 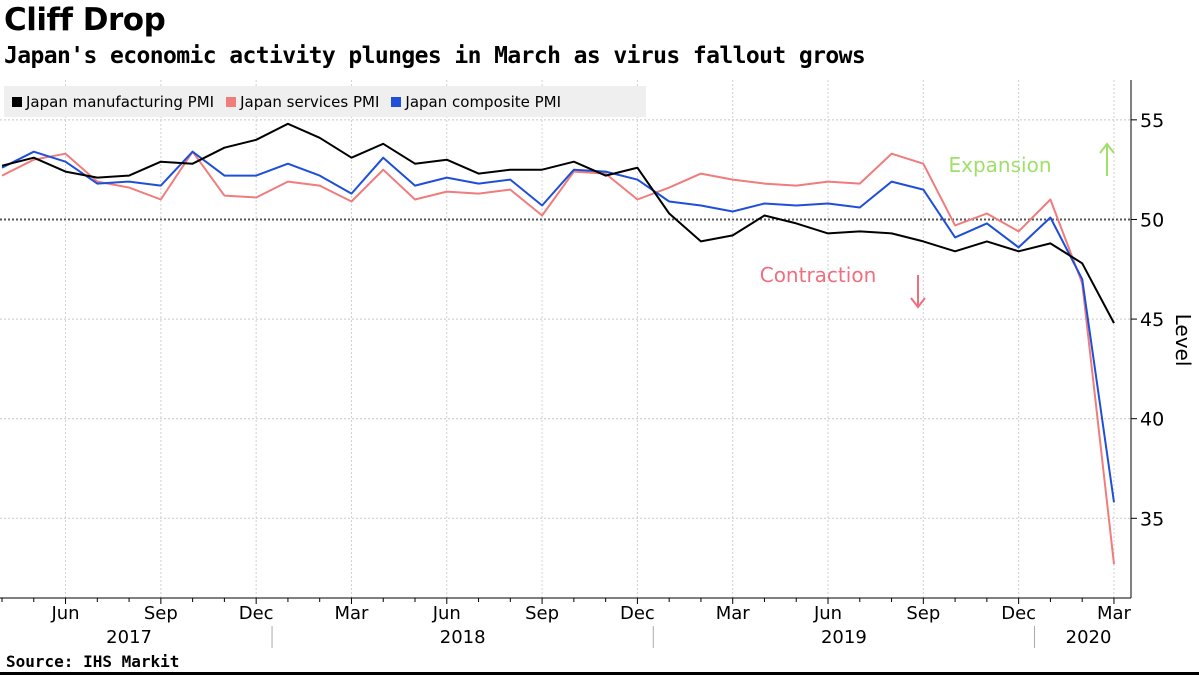 I want to click on year-label: 2019, so click(x=844, y=637).